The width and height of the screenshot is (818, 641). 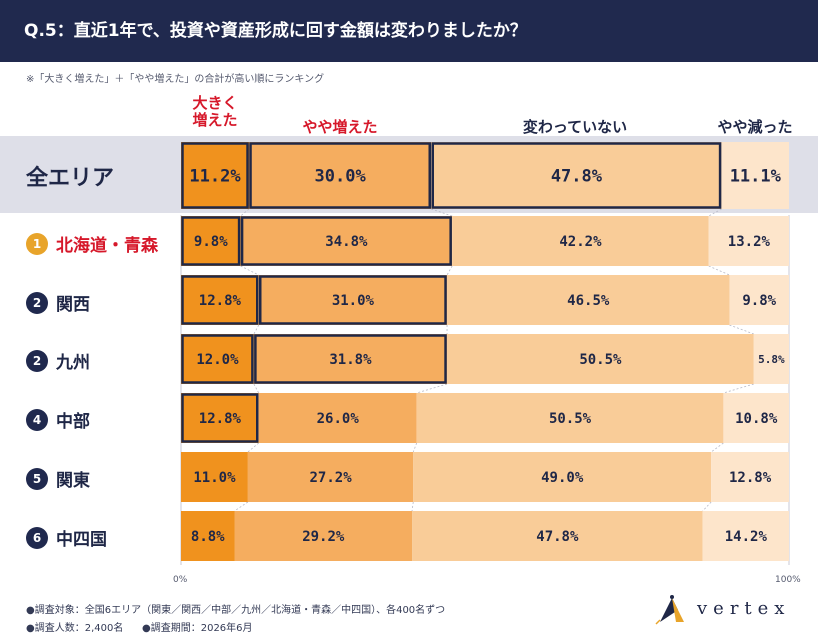 I want to click on row-name: 関東, so click(x=73, y=481).